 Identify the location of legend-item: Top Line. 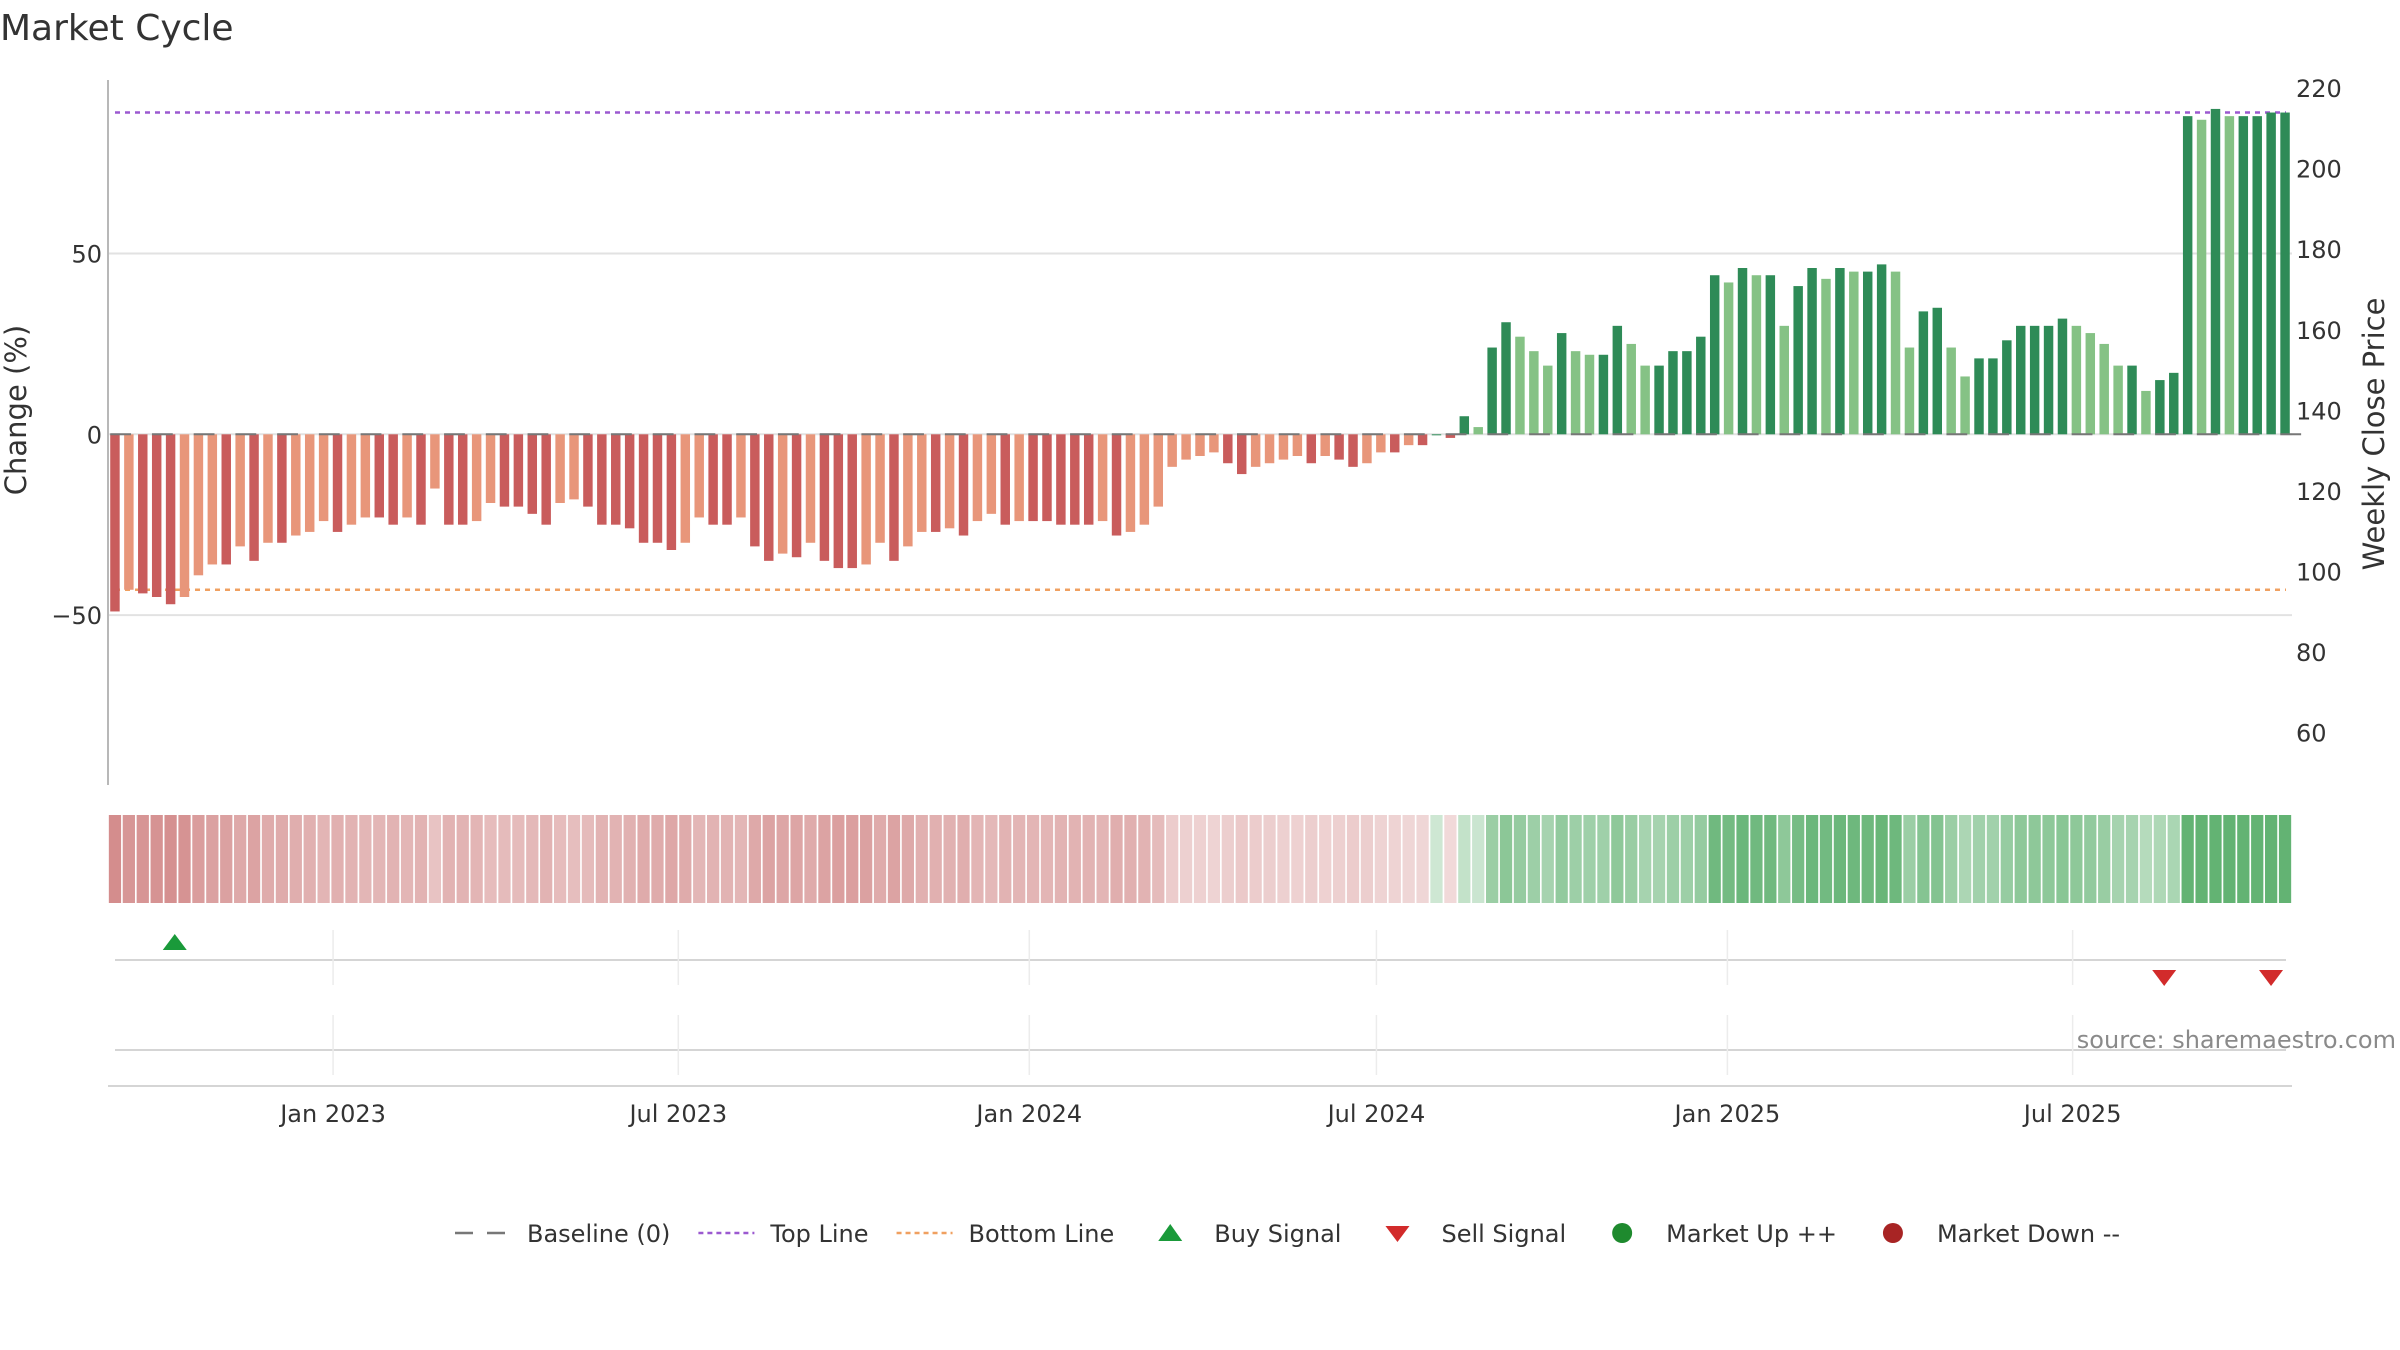
(783, 1234).